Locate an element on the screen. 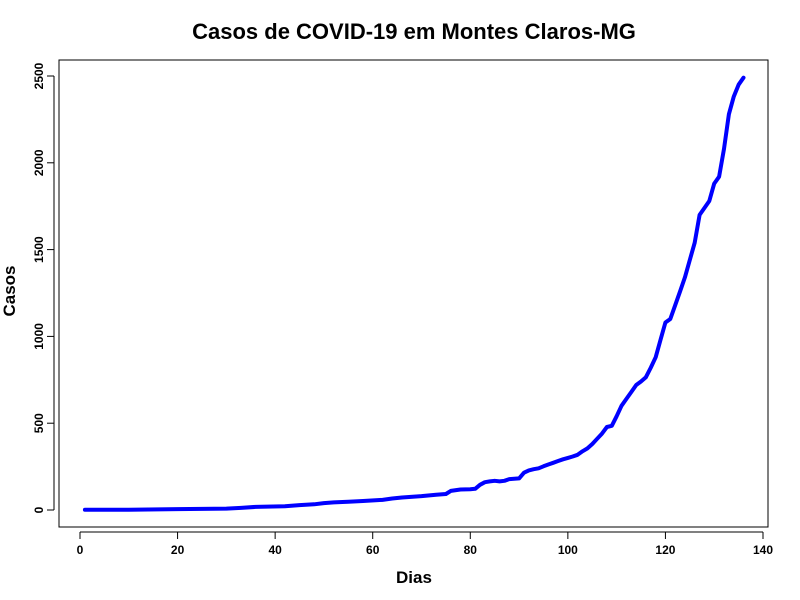  y-axis-label: Casos is located at coordinates (9, 290).